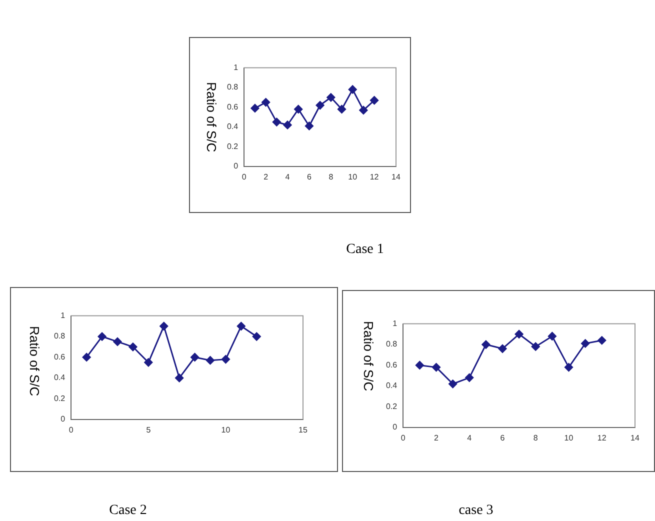 The height and width of the screenshot is (521, 655). I want to click on text: Case 1, so click(365, 250).